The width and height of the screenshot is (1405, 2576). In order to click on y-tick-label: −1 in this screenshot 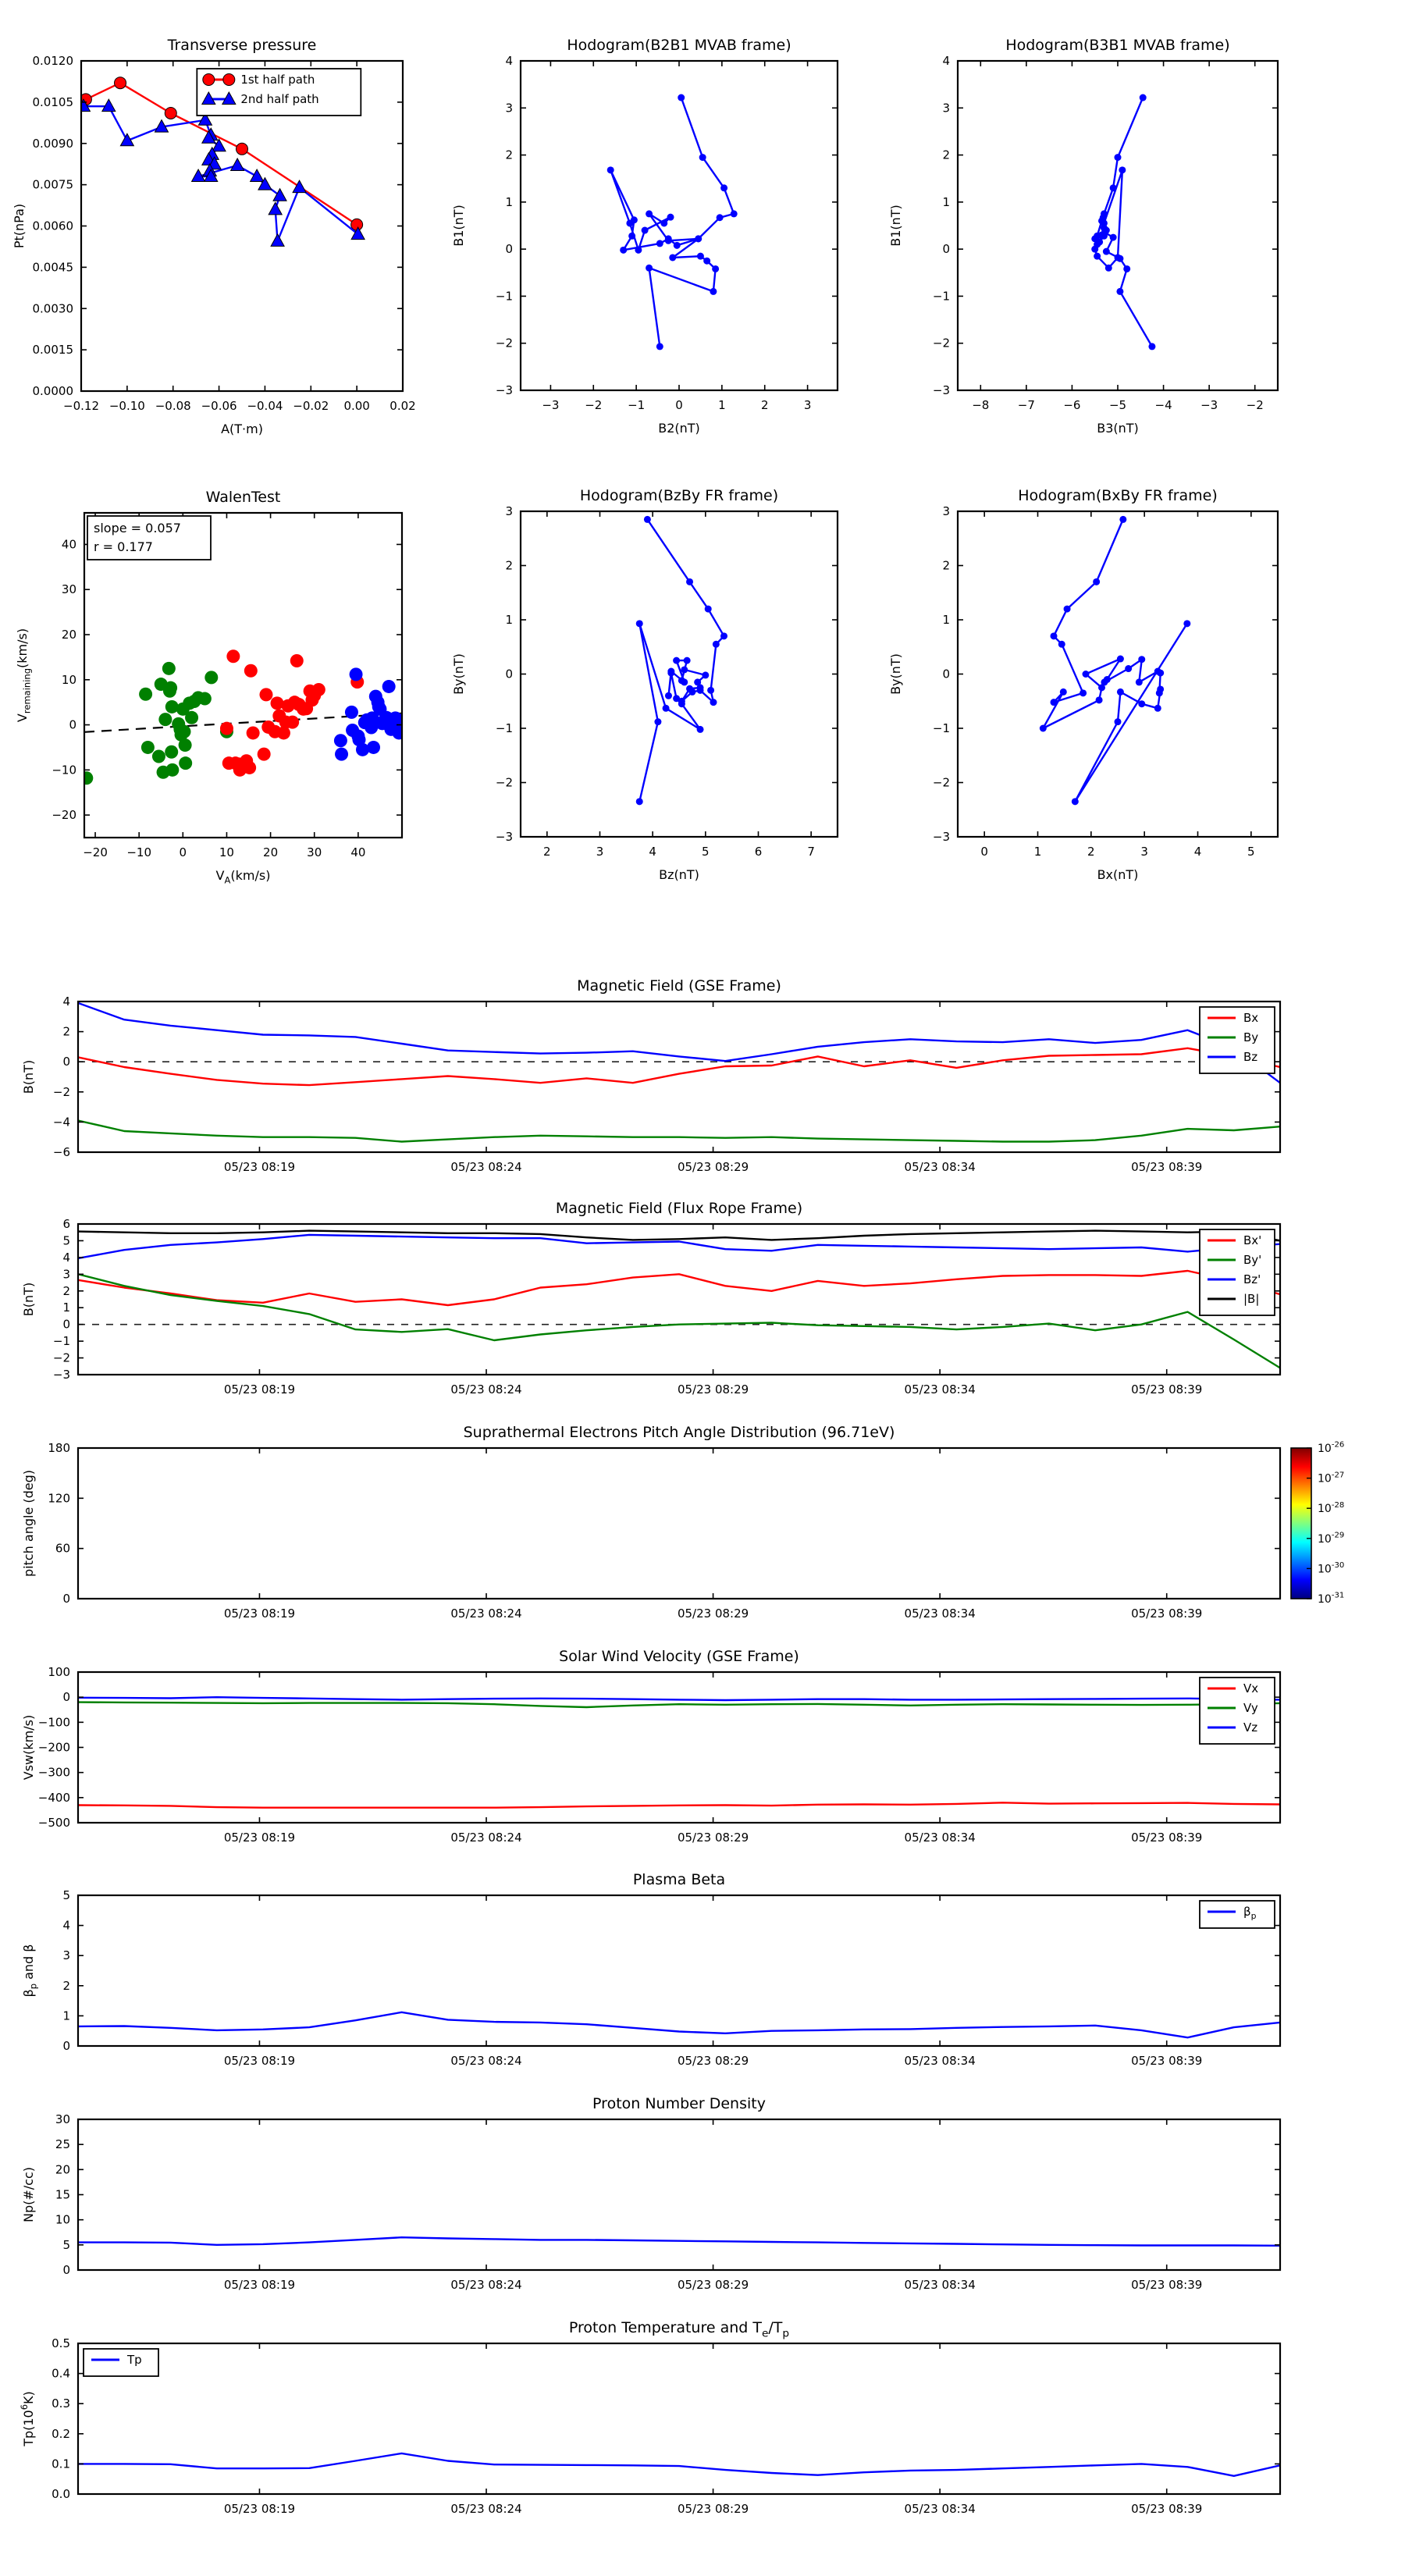, I will do `click(942, 728)`.